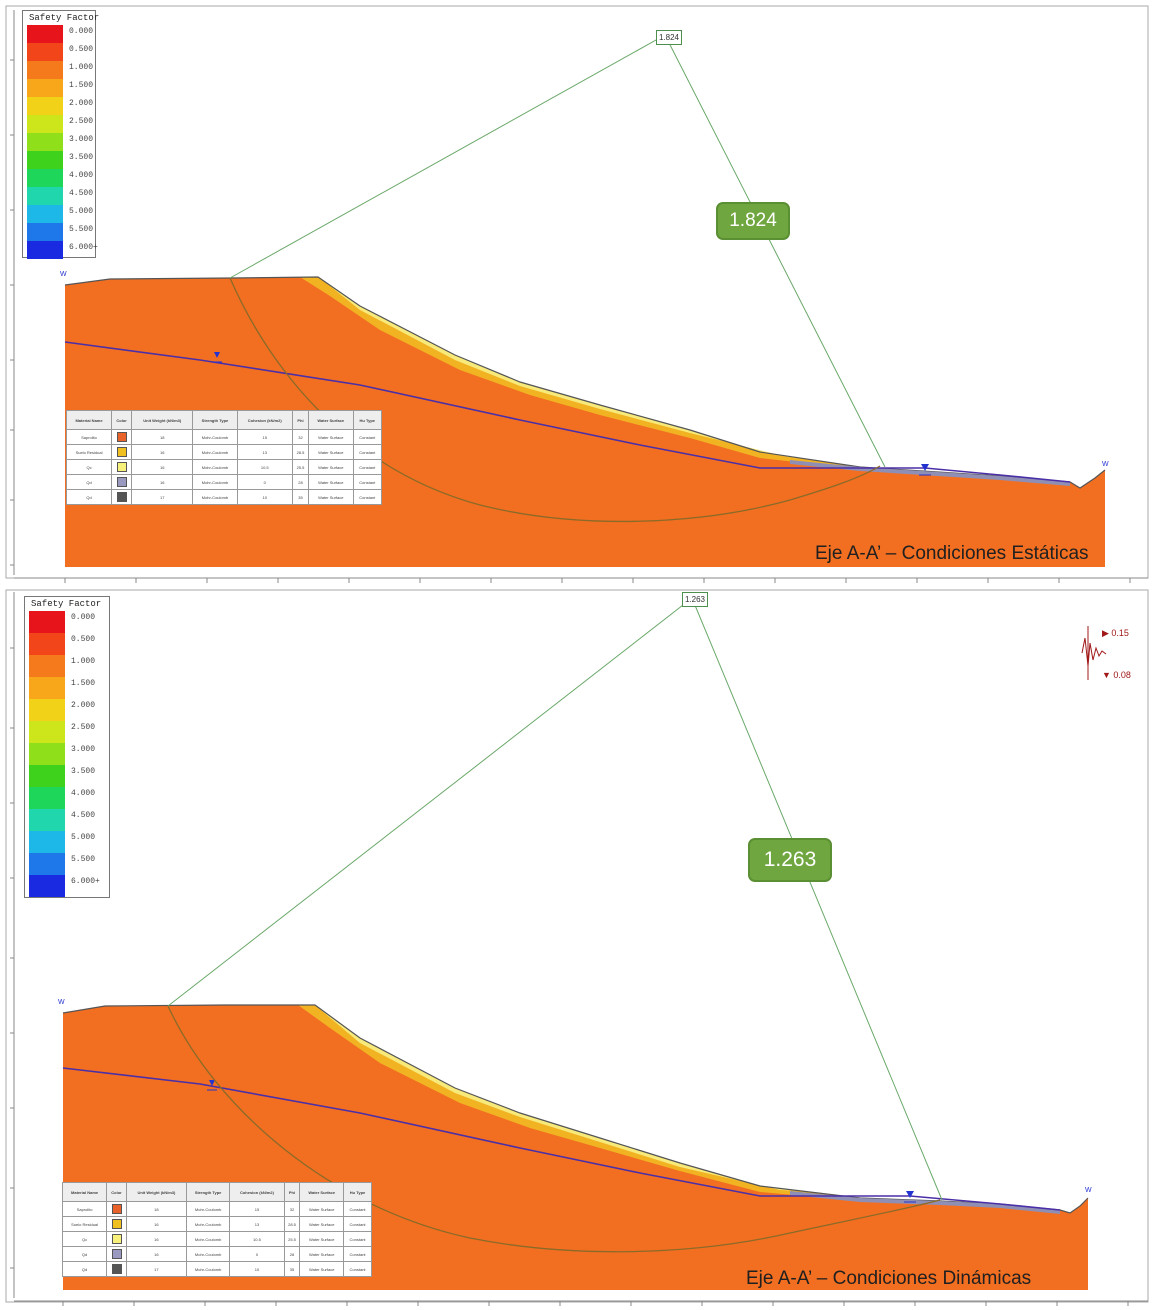  Describe the element at coordinates (264, 482) in the screenshot. I see `table-cell: 0` at that location.